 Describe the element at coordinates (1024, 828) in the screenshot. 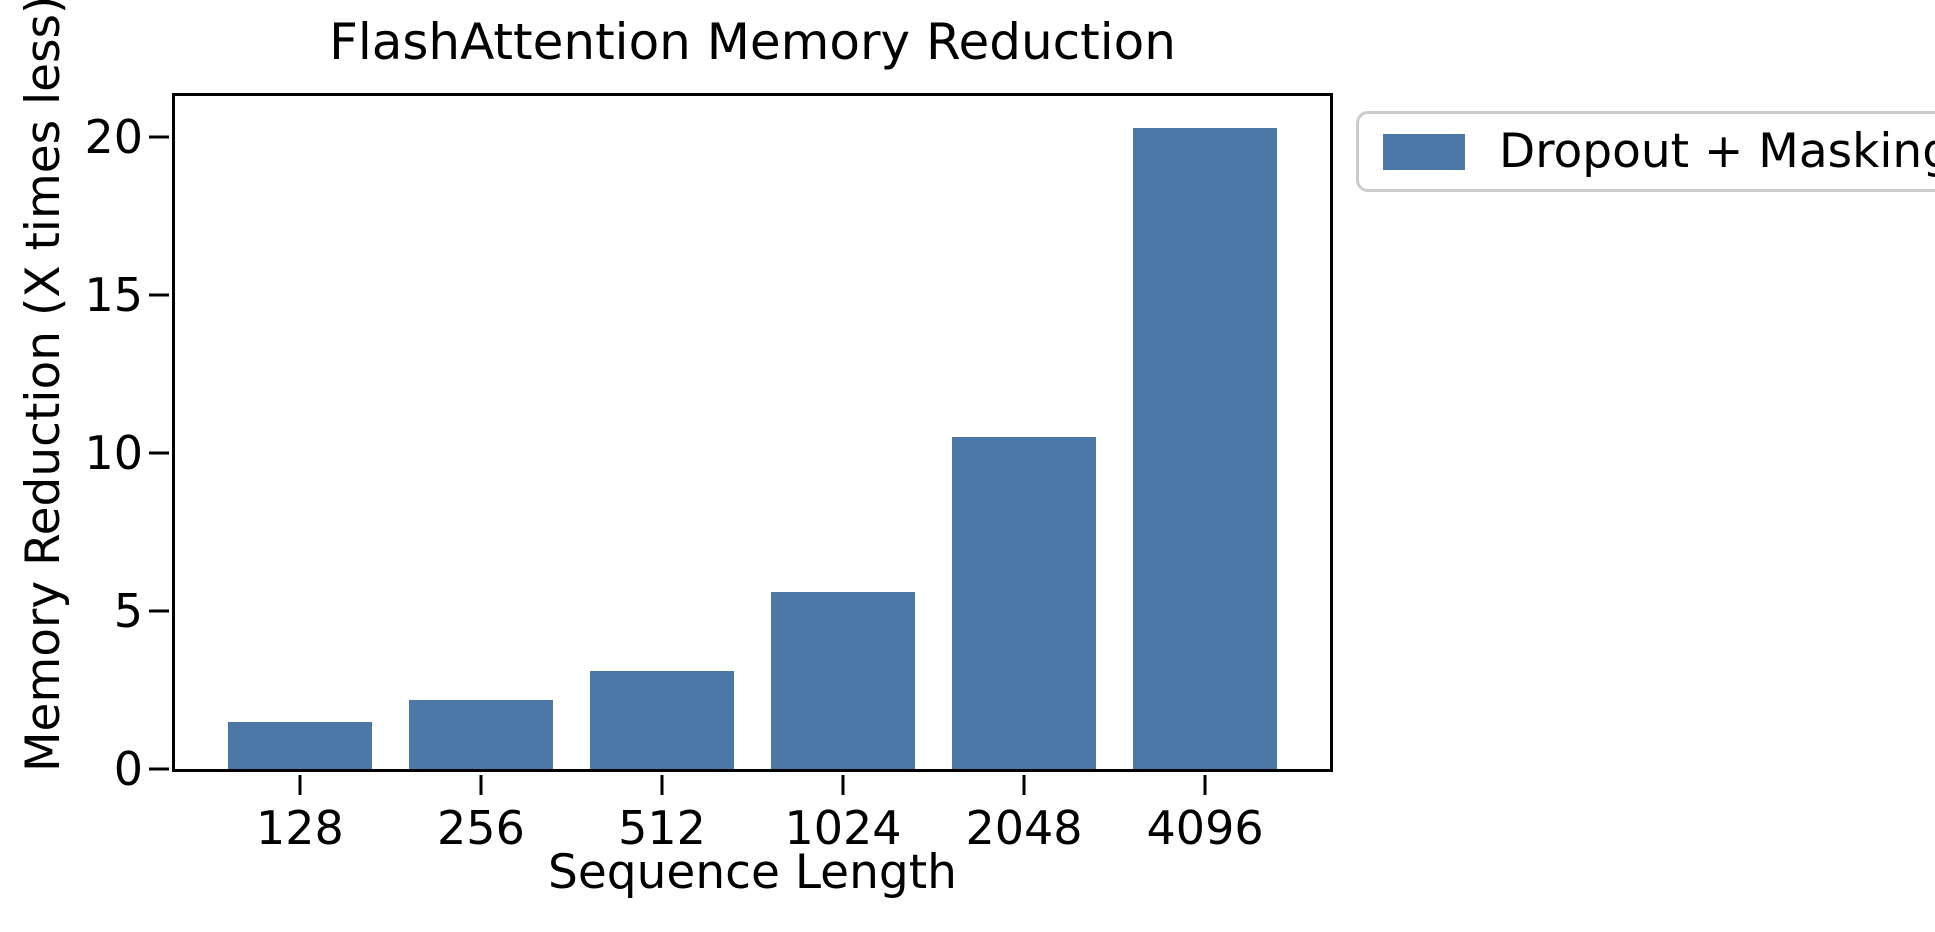

I see `x-tick-label: 2048` at that location.